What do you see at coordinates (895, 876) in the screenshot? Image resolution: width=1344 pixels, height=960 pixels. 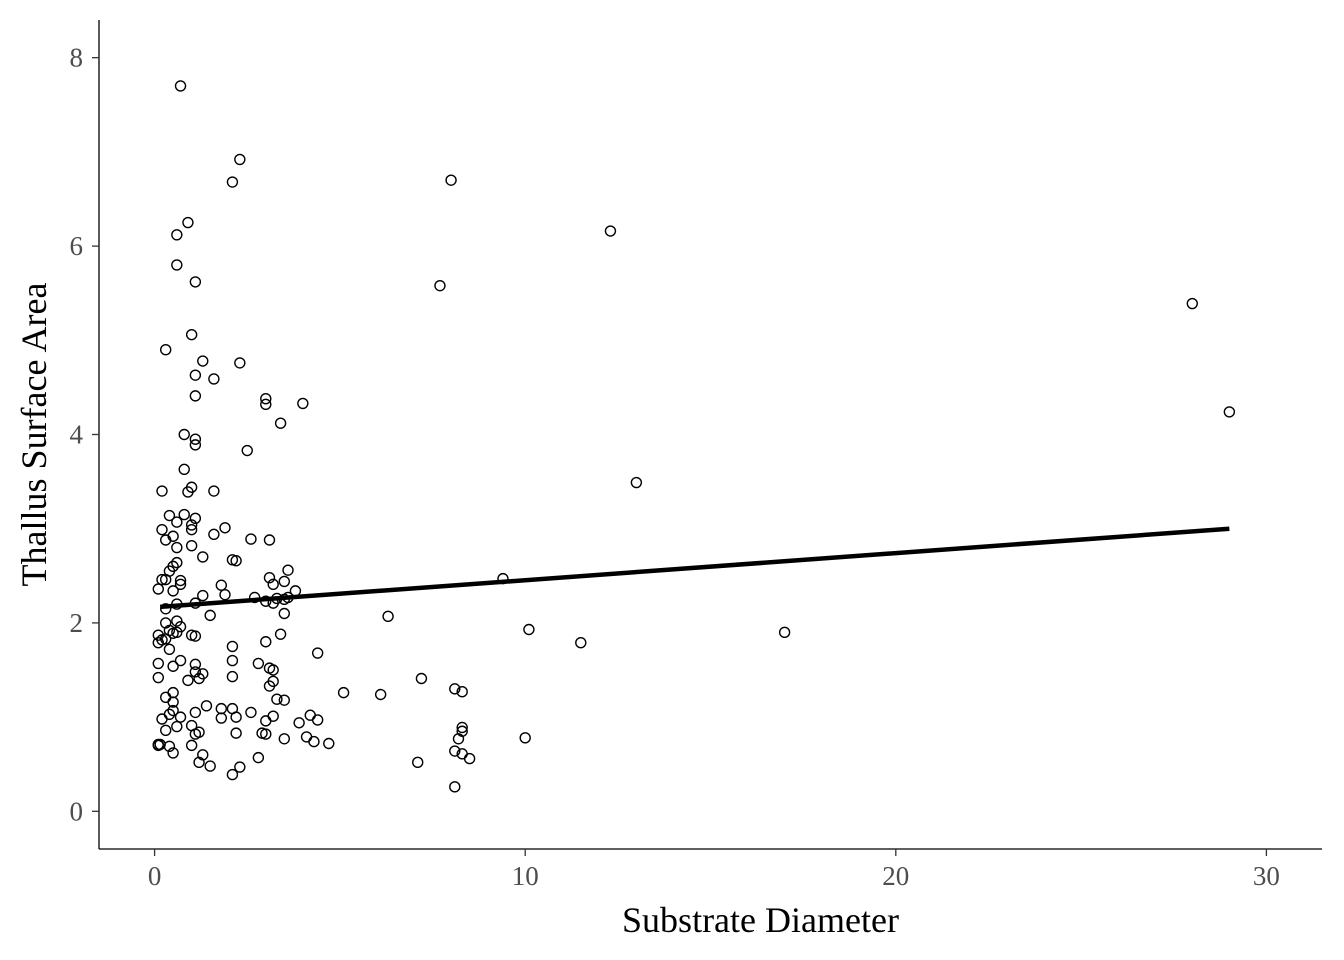 I see `x-tick-label: 20` at bounding box center [895, 876].